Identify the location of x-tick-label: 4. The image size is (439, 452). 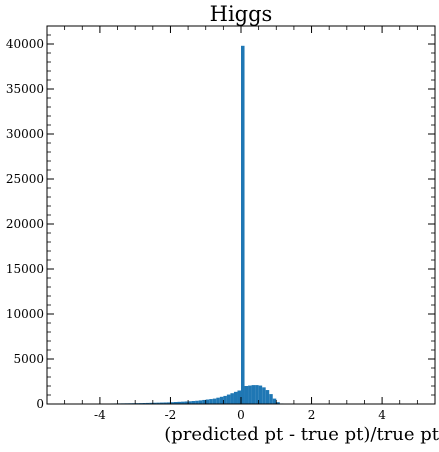
(382, 415).